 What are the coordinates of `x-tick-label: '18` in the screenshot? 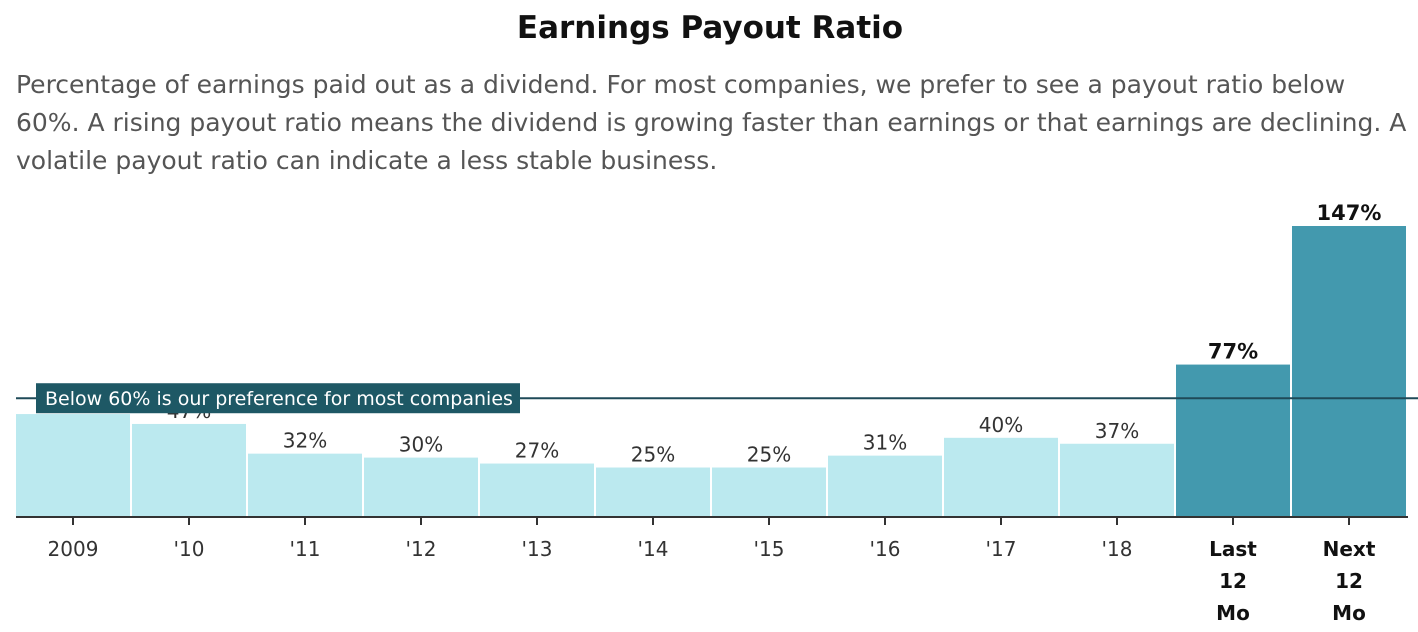 It's located at (1117, 549).